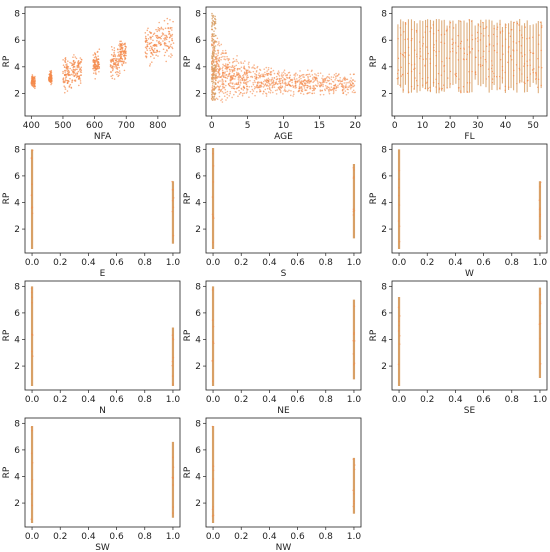 The image size is (550, 552). Describe the element at coordinates (102, 335) in the screenshot. I see `plot-frame` at that location.